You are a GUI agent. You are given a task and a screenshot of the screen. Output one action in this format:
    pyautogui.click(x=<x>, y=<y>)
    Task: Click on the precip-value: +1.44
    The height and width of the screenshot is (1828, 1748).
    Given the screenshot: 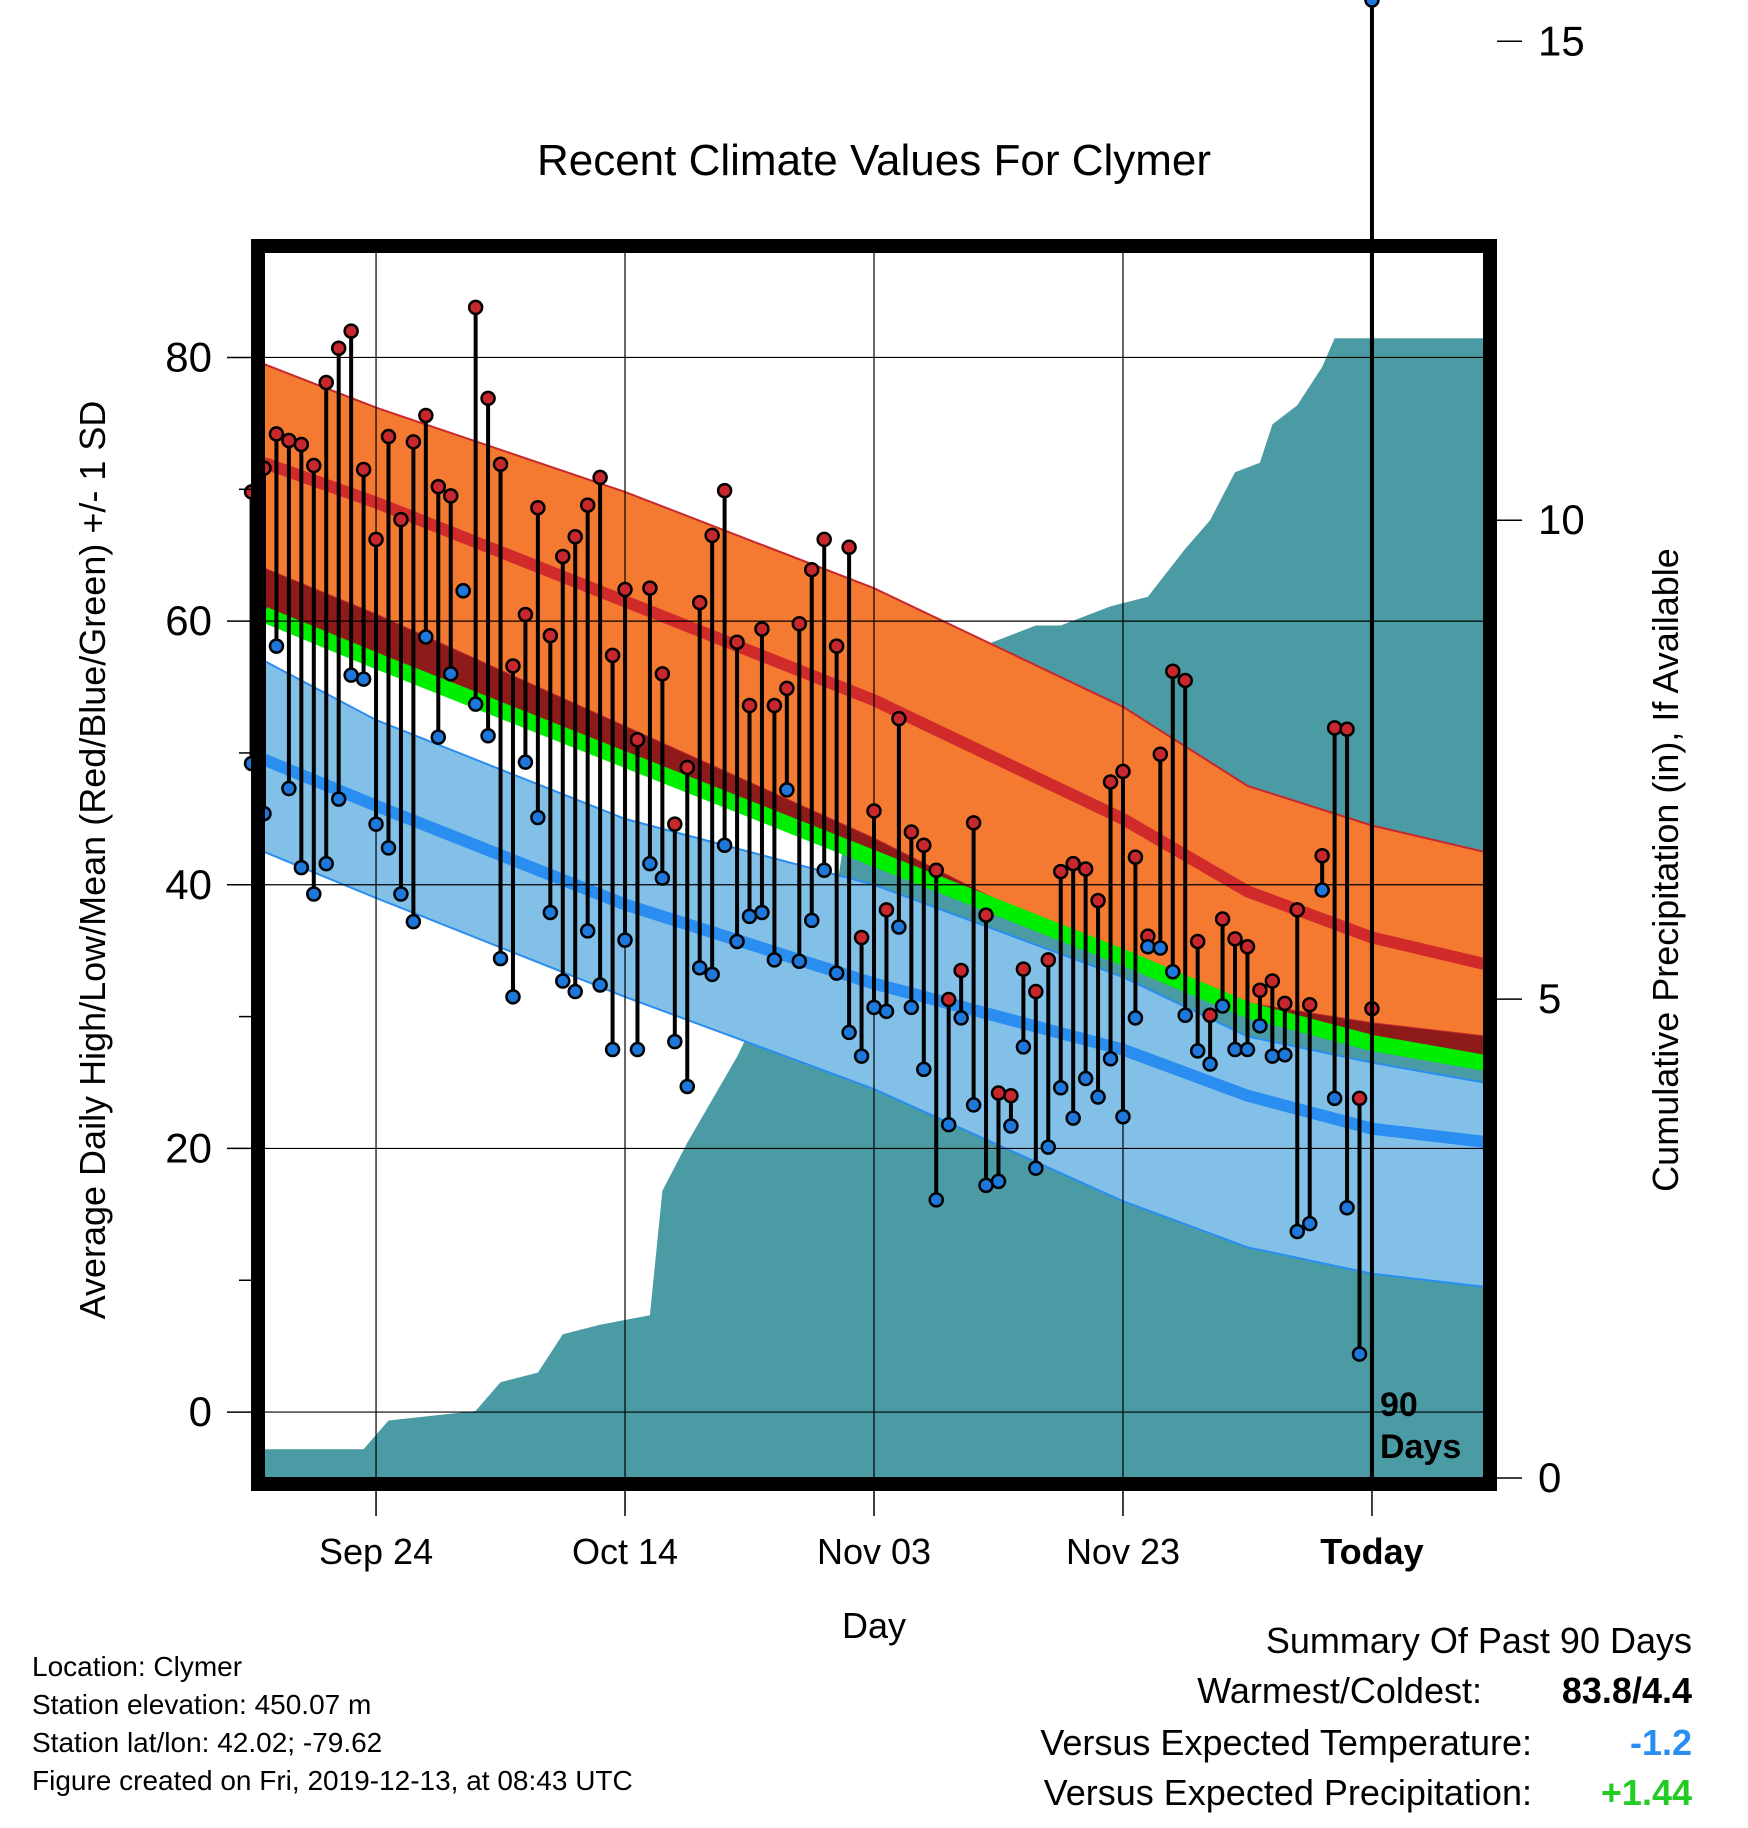 What is the action you would take?
    pyautogui.click(x=1646, y=1792)
    